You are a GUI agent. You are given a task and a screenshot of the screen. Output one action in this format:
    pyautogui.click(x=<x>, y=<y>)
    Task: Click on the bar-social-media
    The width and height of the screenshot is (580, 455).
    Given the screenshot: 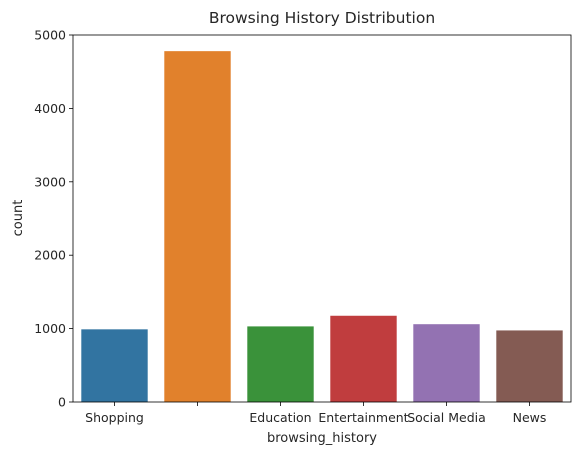 What is the action you would take?
    pyautogui.click(x=446, y=363)
    